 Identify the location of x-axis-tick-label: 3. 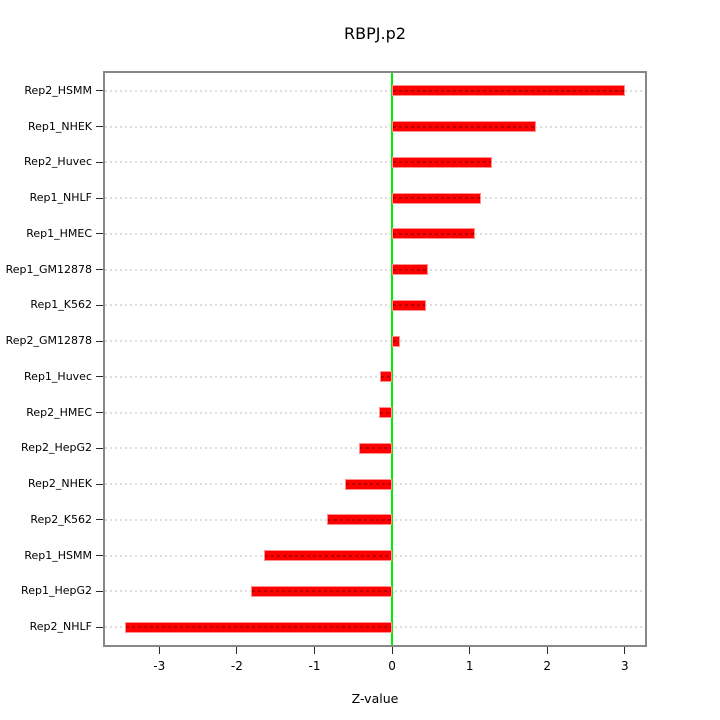
(624, 666).